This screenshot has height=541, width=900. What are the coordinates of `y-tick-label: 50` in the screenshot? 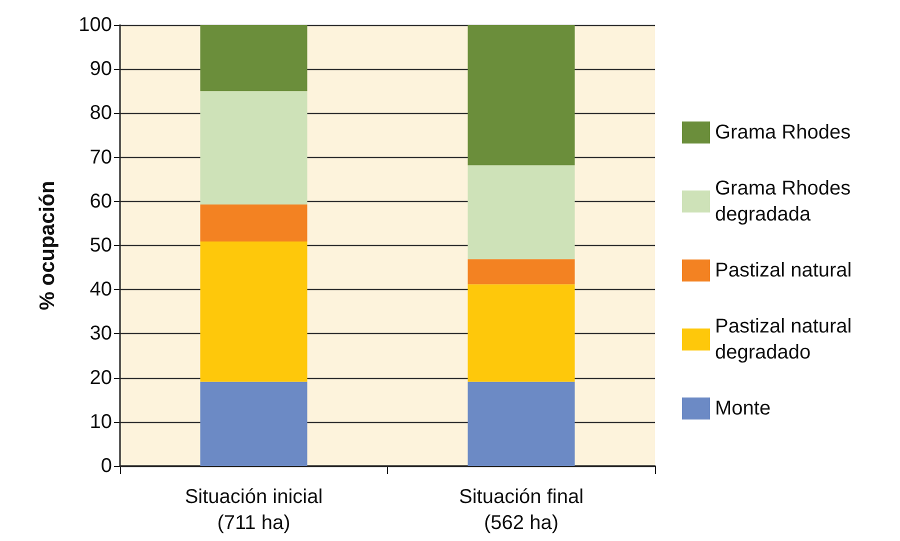 It's located at (101, 245).